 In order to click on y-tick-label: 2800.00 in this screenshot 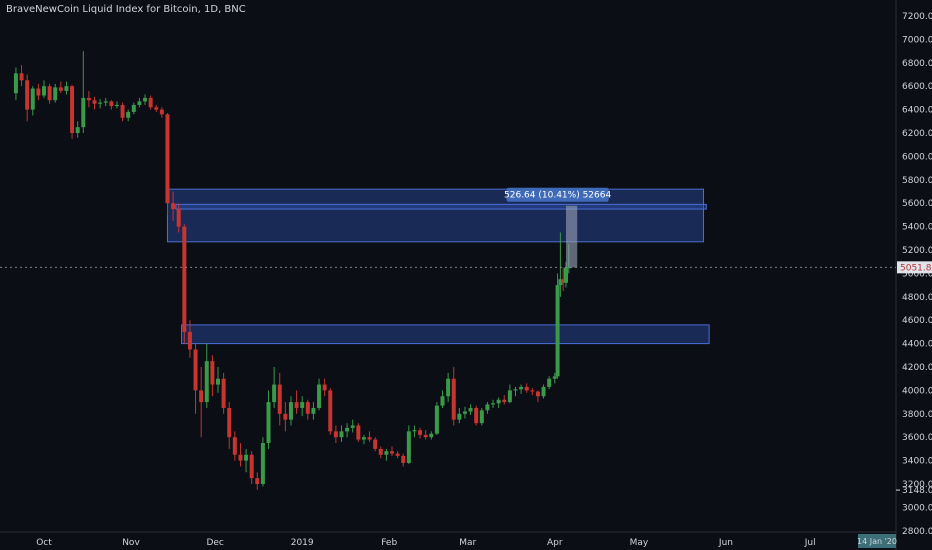, I will do `click(917, 532)`.